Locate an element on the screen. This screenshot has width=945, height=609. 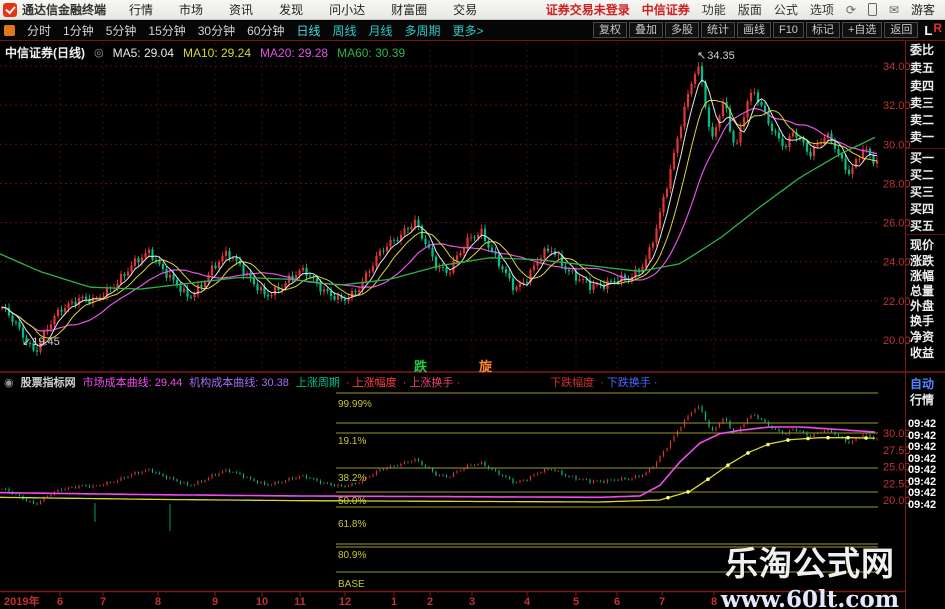
fib-level-label: 38.2% is located at coordinates (352, 478).